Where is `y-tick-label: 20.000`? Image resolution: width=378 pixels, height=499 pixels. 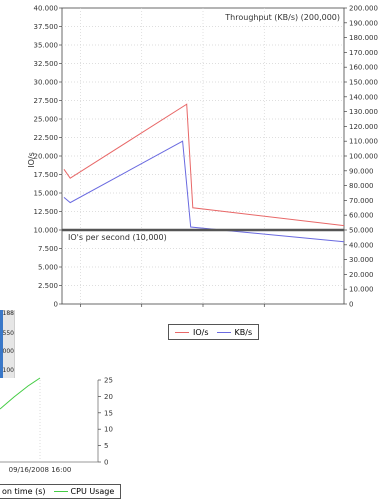 y-tick-label: 20.000 is located at coordinates (46, 157).